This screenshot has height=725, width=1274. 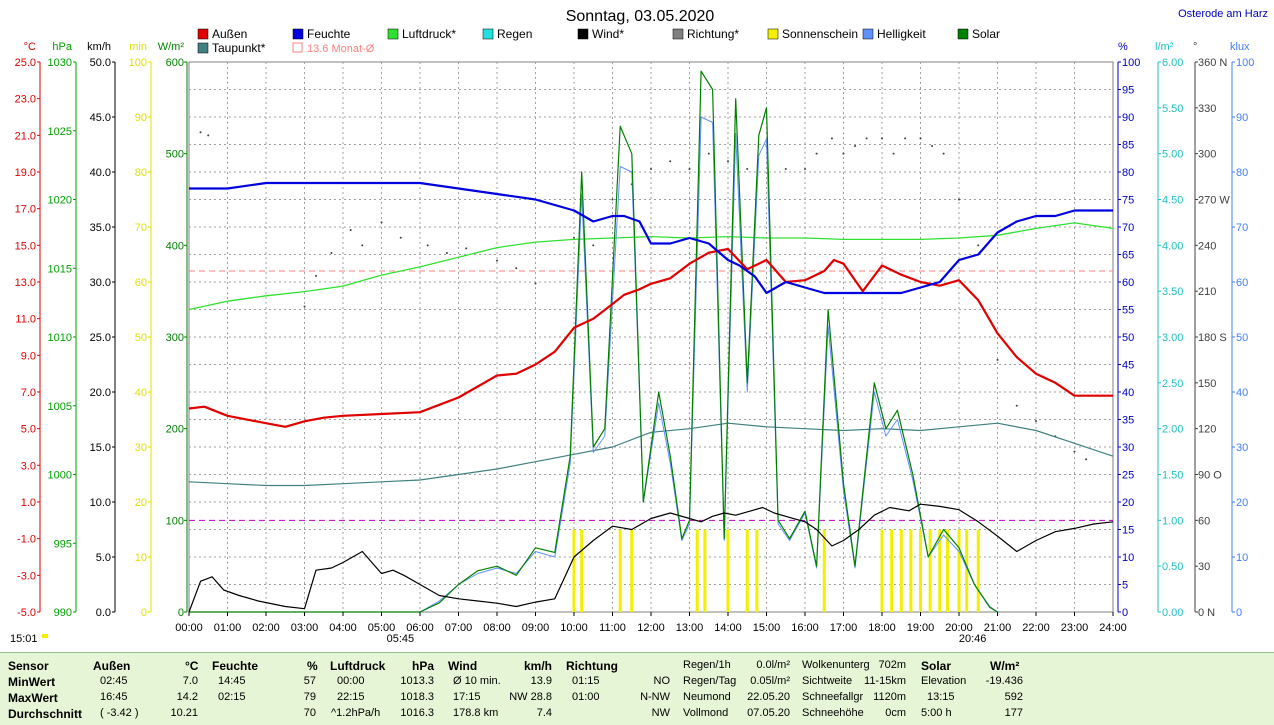 I want to click on richtung-avg-val: NW, so click(x=660, y=713).